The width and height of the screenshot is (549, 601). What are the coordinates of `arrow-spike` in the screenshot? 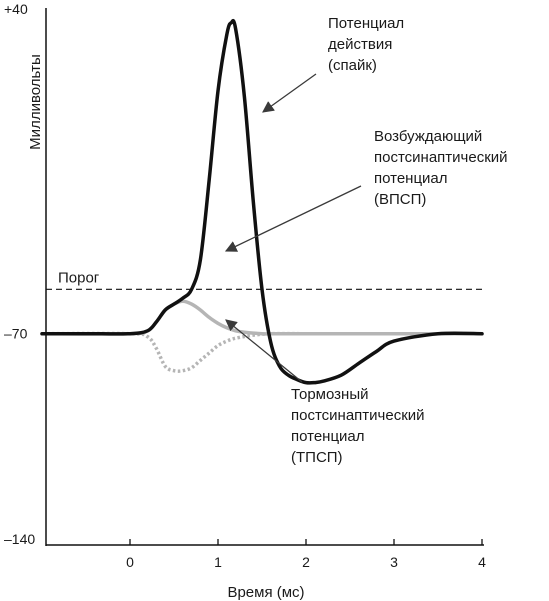 It's located at (289, 93).